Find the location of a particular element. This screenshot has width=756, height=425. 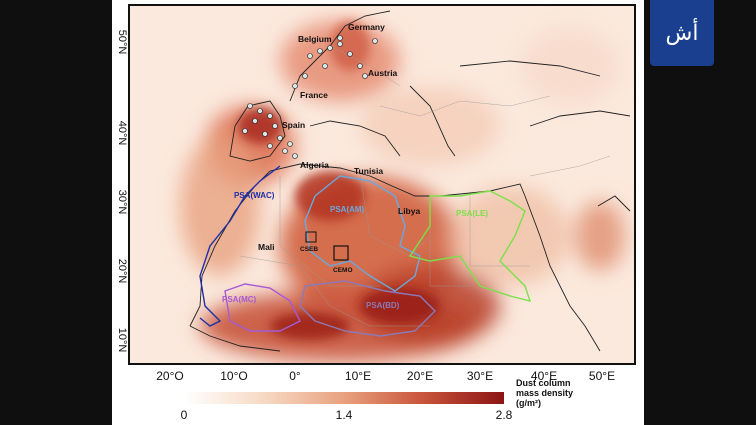

label-france: France is located at coordinates (314, 95).